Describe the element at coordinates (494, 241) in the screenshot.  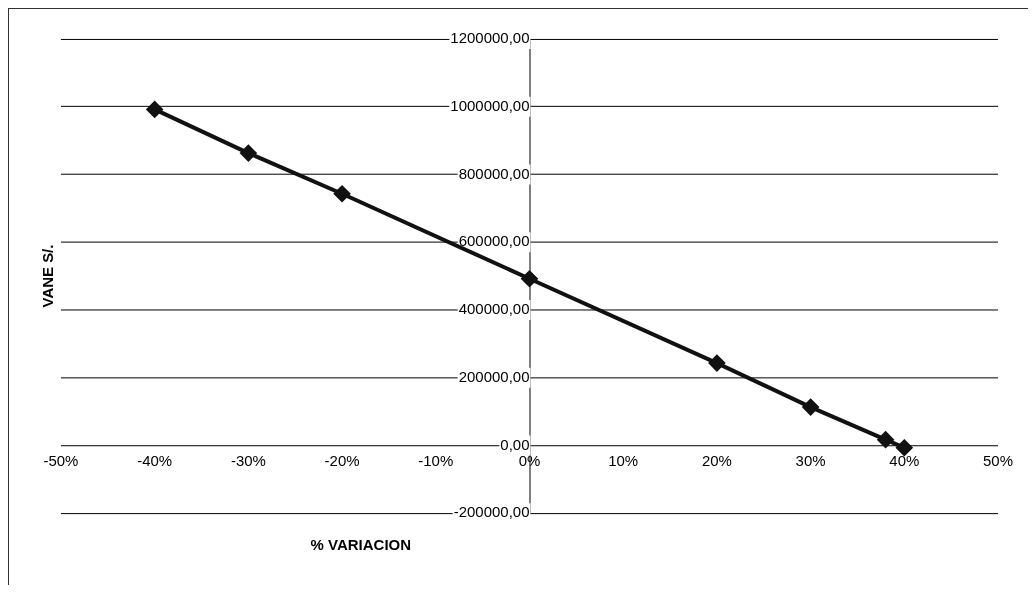
I see `y-tick-label: 600000,00` at that location.